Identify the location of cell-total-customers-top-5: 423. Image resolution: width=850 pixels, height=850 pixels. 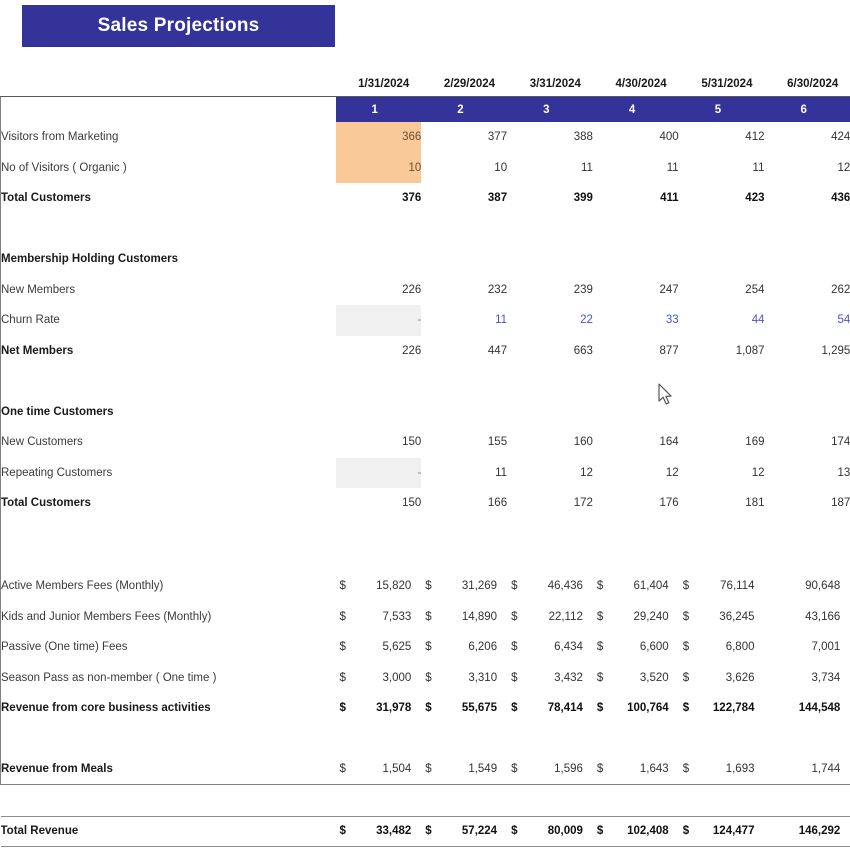
(755, 198).